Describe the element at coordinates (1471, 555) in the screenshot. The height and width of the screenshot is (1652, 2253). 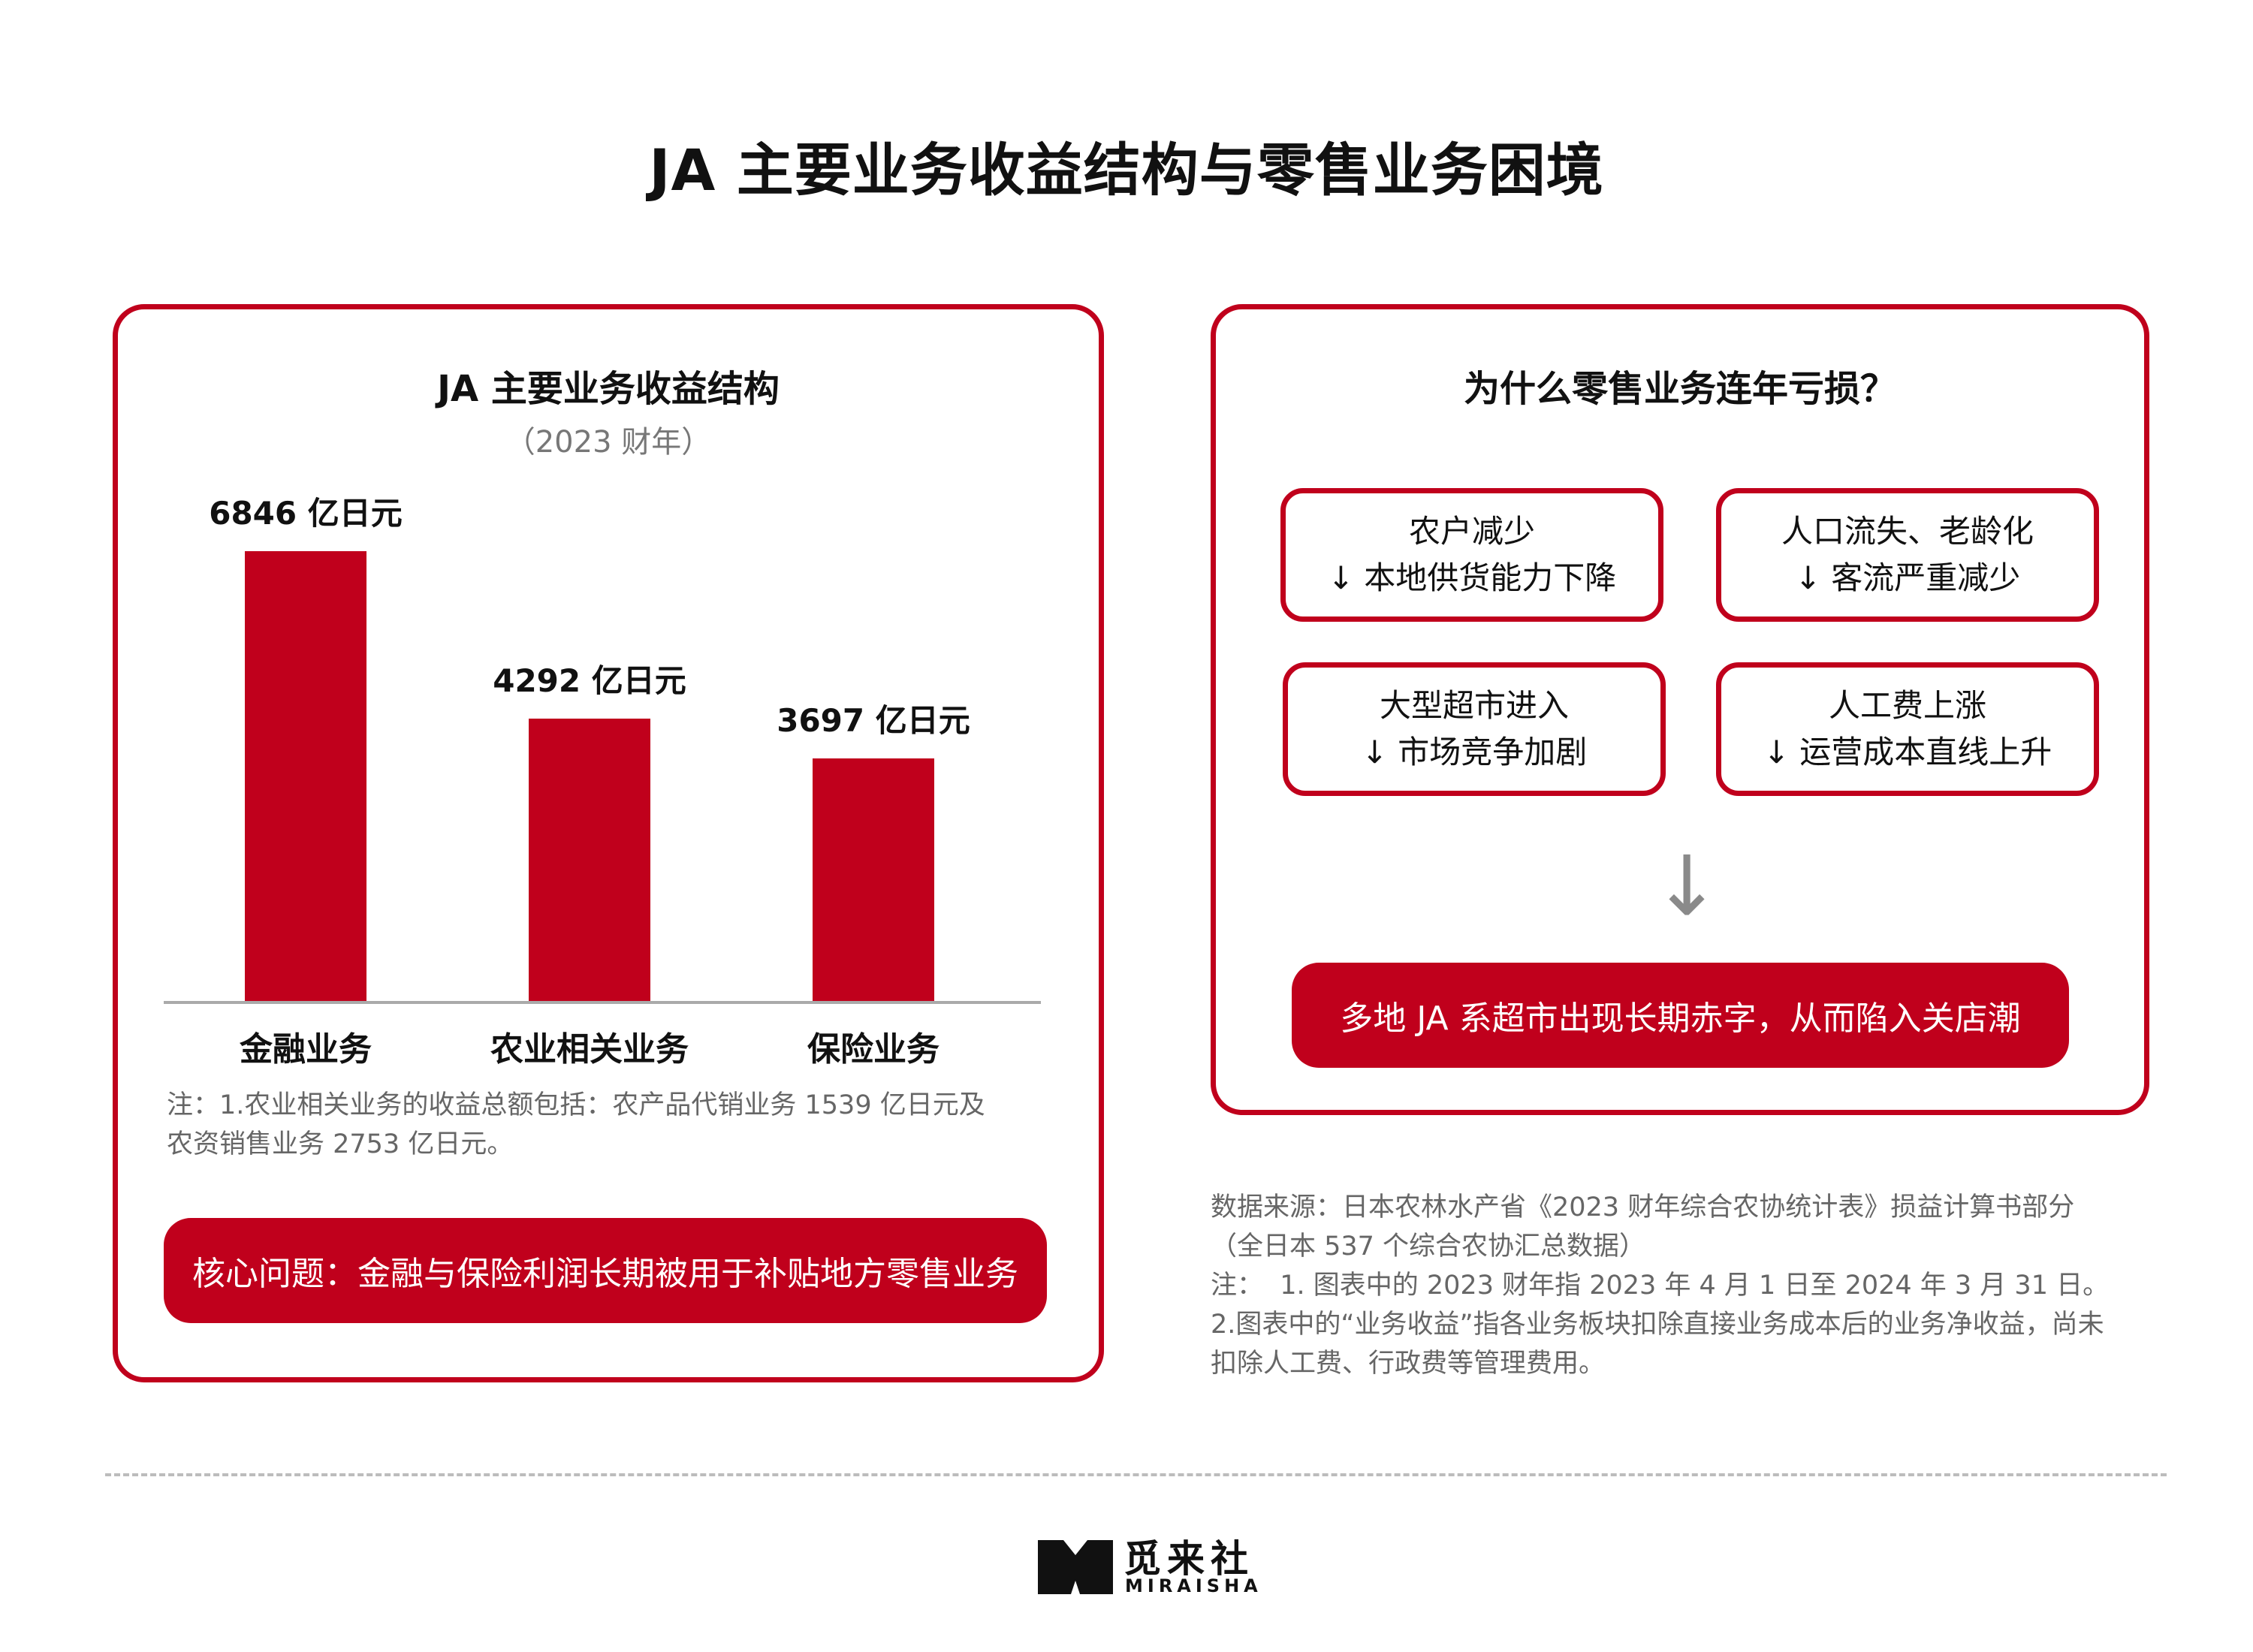
I see `reason-box-farmers: 农户减少 ↓ 本地供货能力下降` at that location.